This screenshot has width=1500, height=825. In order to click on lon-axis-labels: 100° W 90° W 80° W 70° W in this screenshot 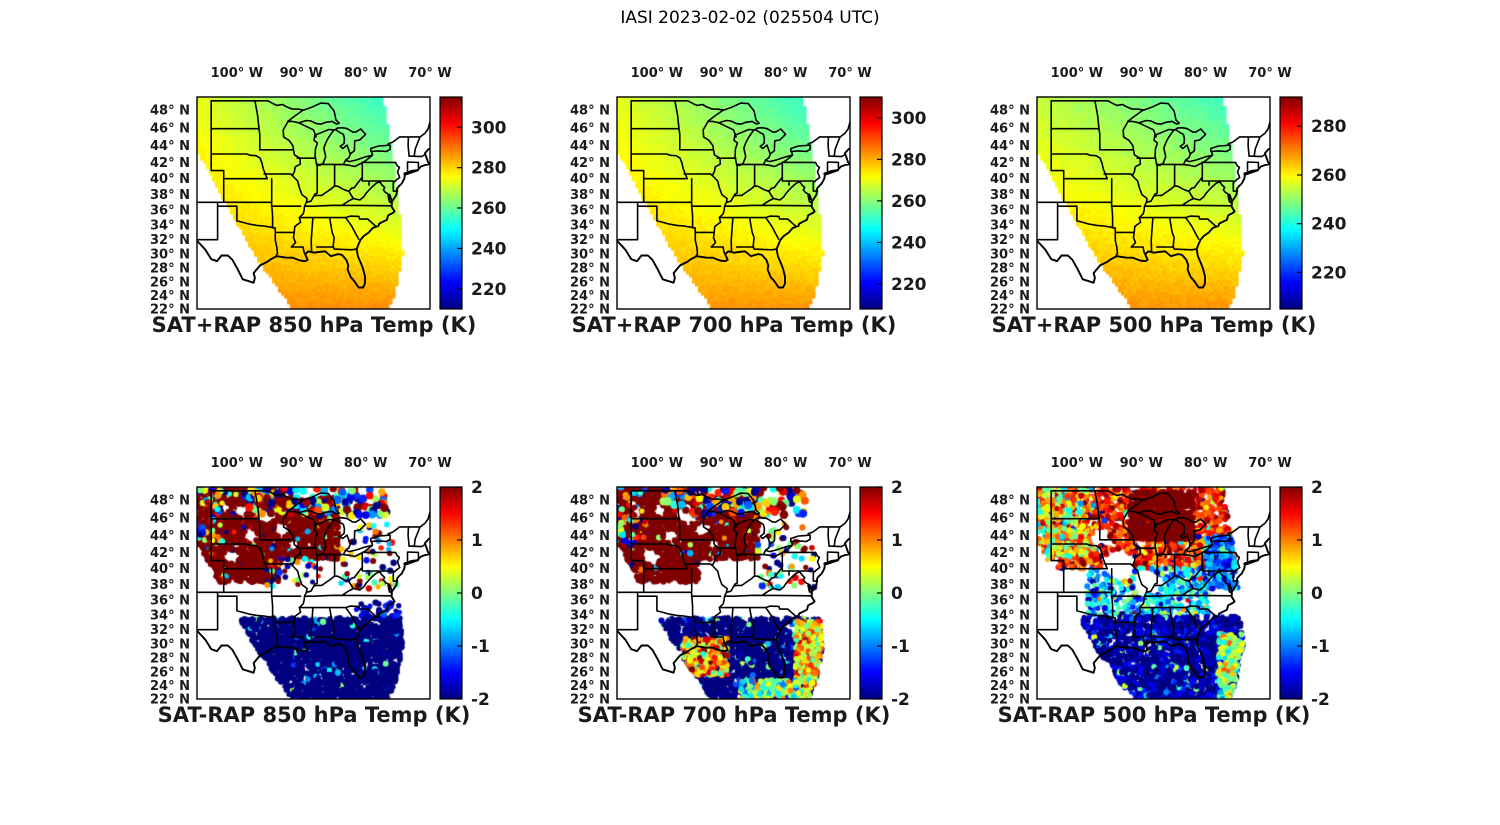, I will do `click(331, 73)`.